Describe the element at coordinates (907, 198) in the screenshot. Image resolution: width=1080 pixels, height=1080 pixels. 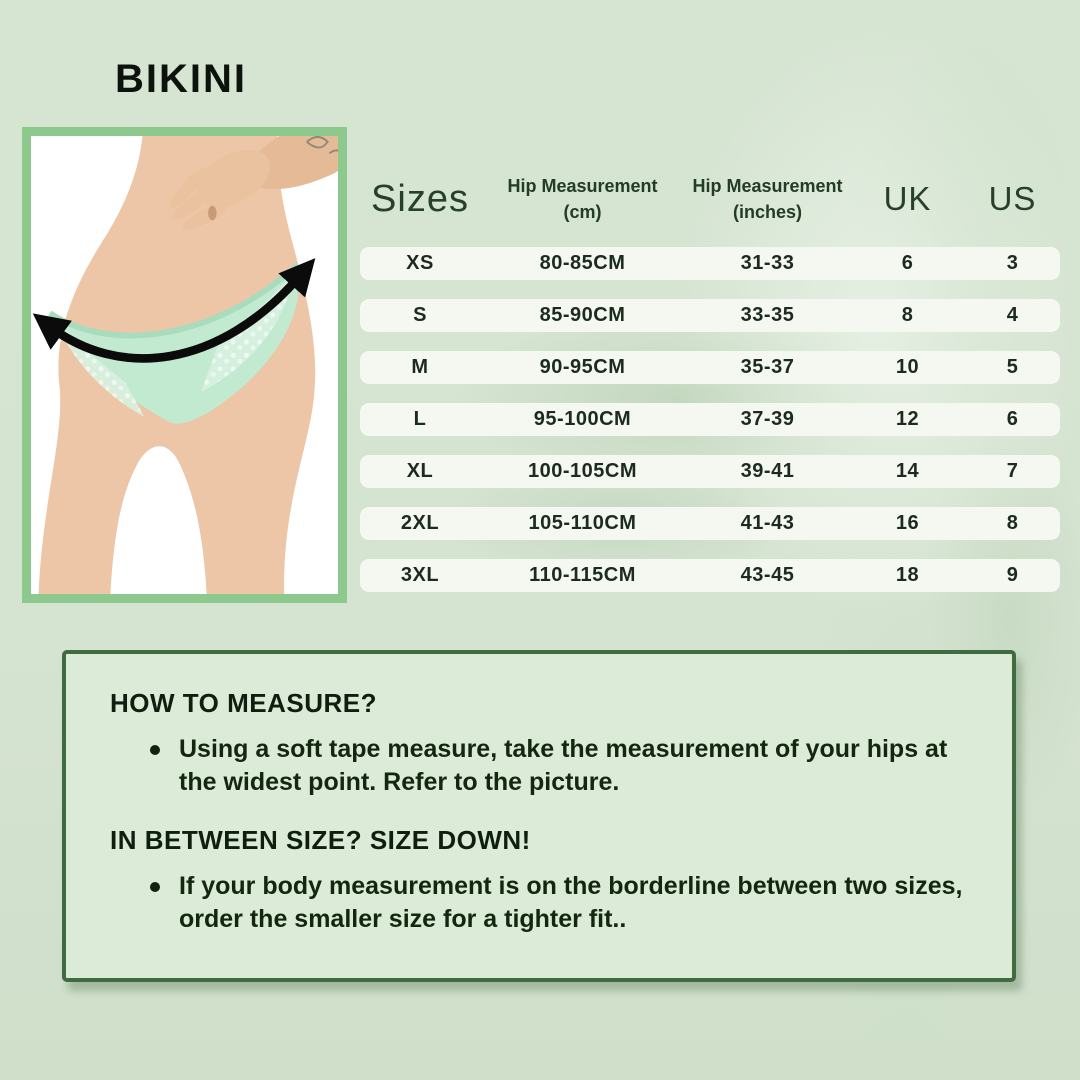
I see `header-uk: UK` at that location.